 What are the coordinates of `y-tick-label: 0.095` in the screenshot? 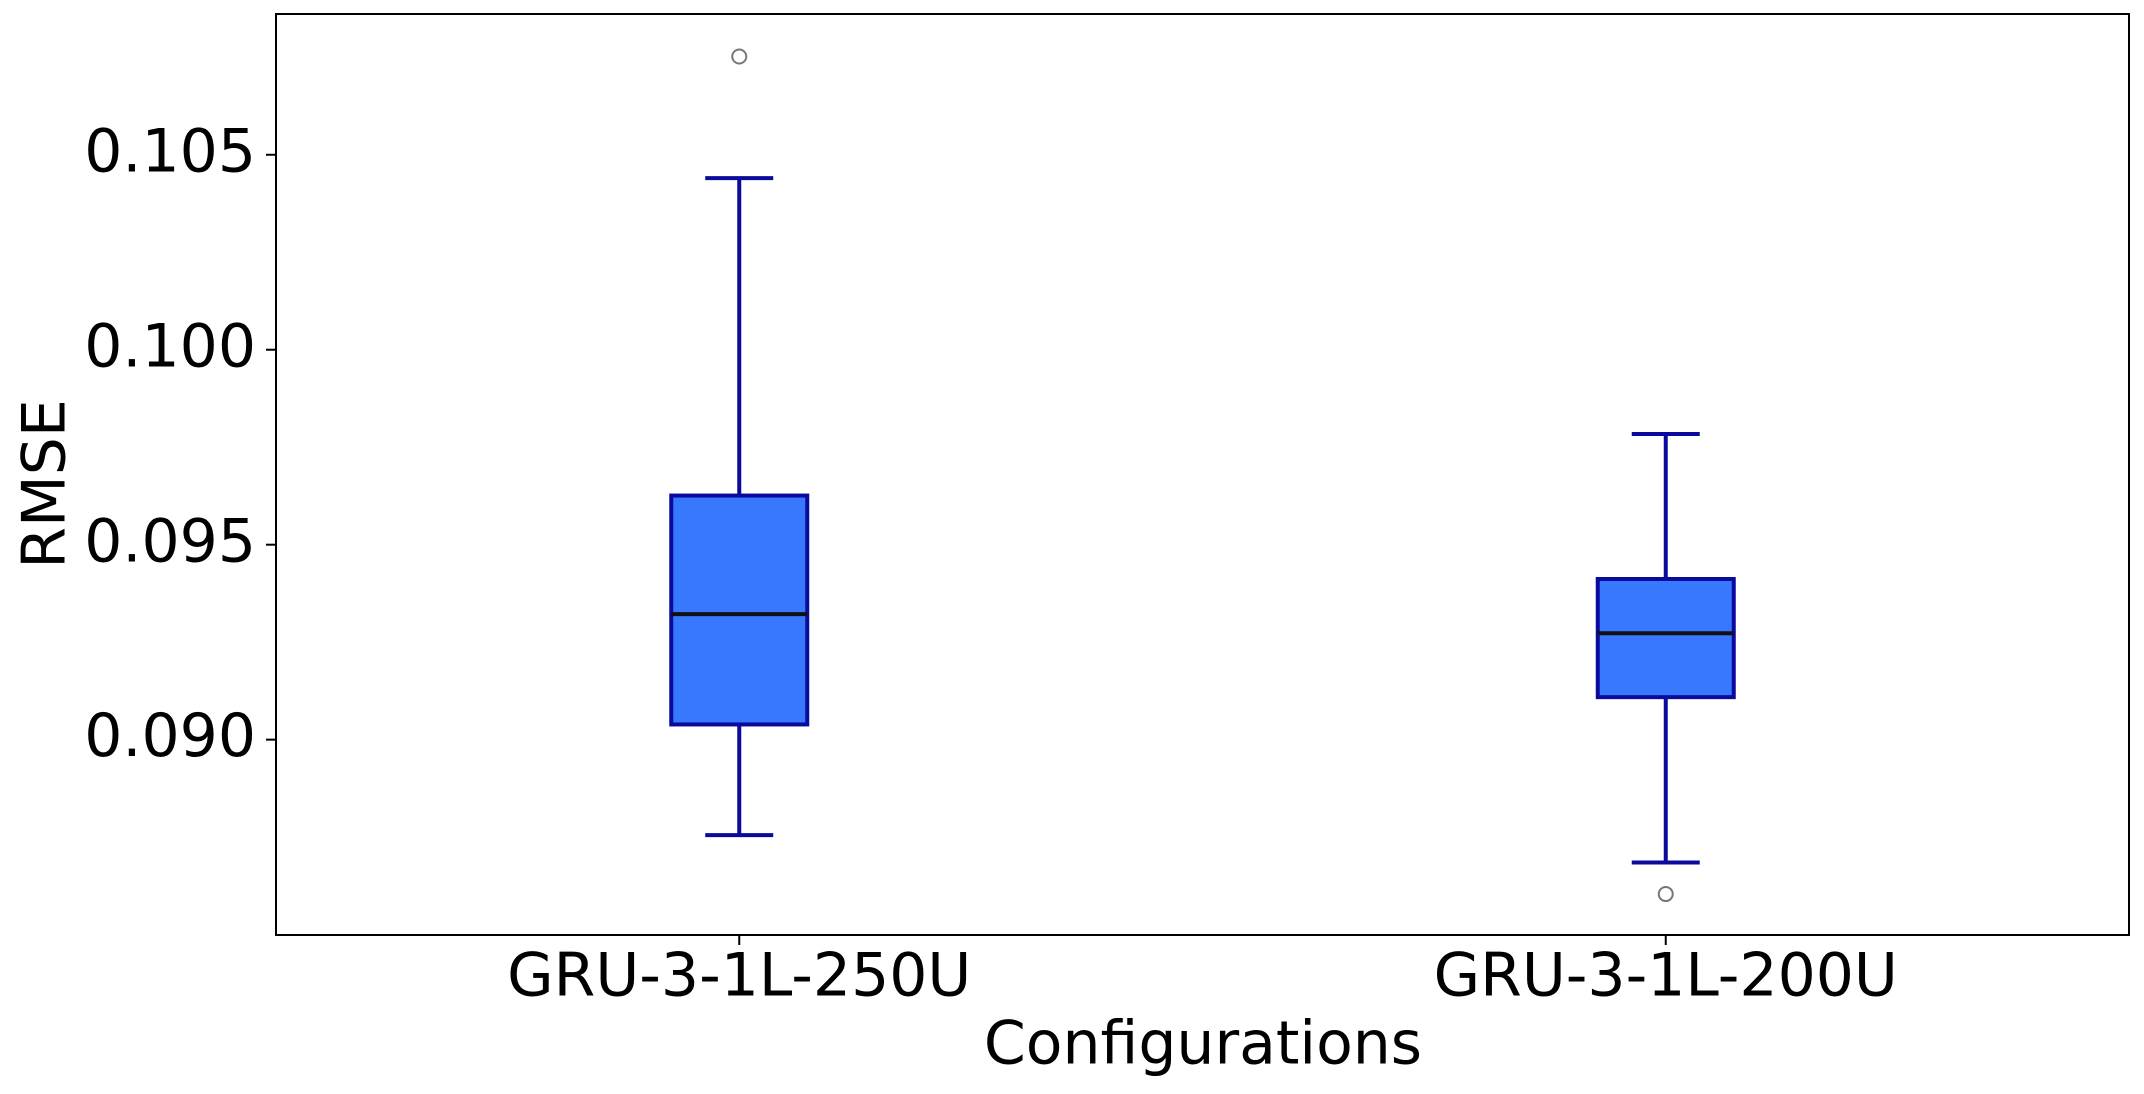 It's located at (170, 541).